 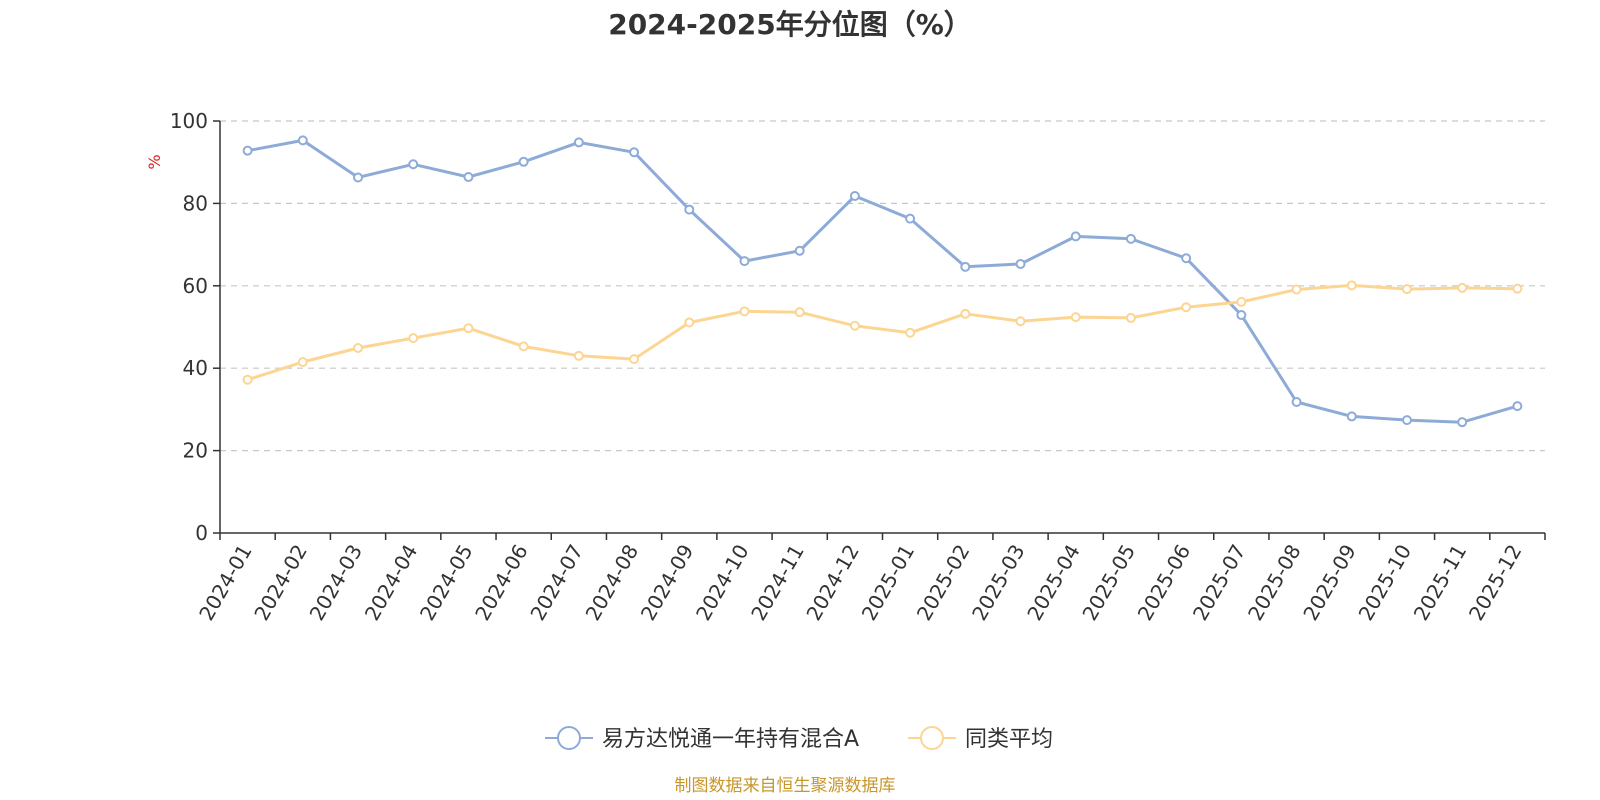 What do you see at coordinates (201, 533) in the screenshot?
I see `y-tick-label: 0` at bounding box center [201, 533].